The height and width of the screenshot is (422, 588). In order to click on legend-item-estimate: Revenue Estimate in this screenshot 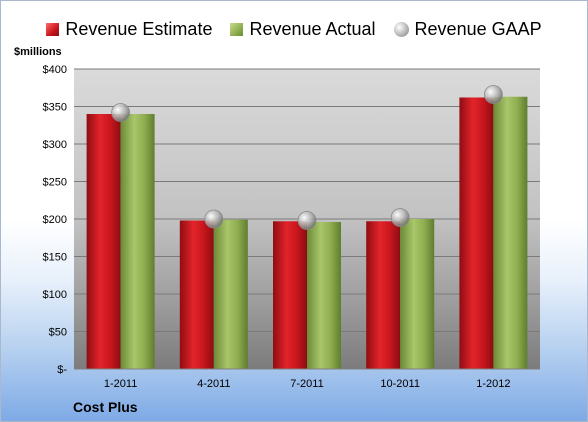, I will do `click(129, 29)`.